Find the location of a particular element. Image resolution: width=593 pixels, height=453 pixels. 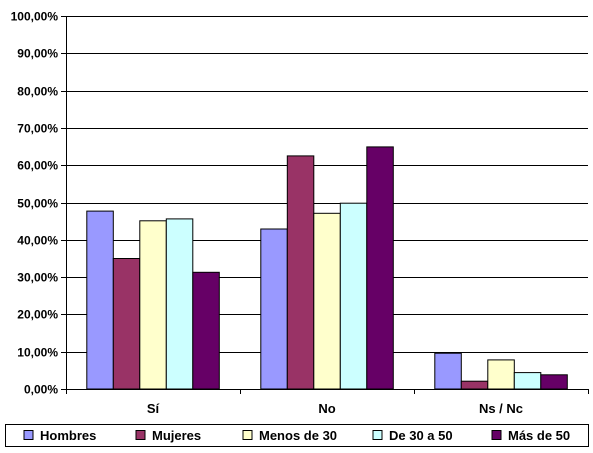

y-tick-label: 30,00% is located at coordinates (37, 278).